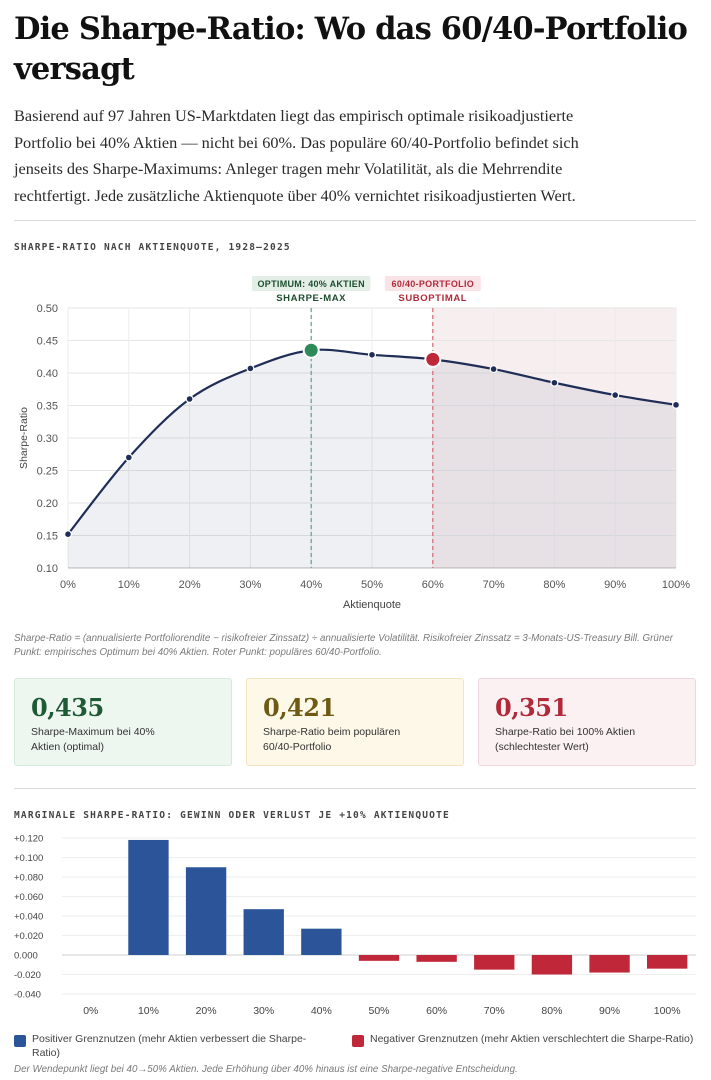 This screenshot has width=711, height=1080. I want to click on y-tick-label: +0.040, so click(28, 917).